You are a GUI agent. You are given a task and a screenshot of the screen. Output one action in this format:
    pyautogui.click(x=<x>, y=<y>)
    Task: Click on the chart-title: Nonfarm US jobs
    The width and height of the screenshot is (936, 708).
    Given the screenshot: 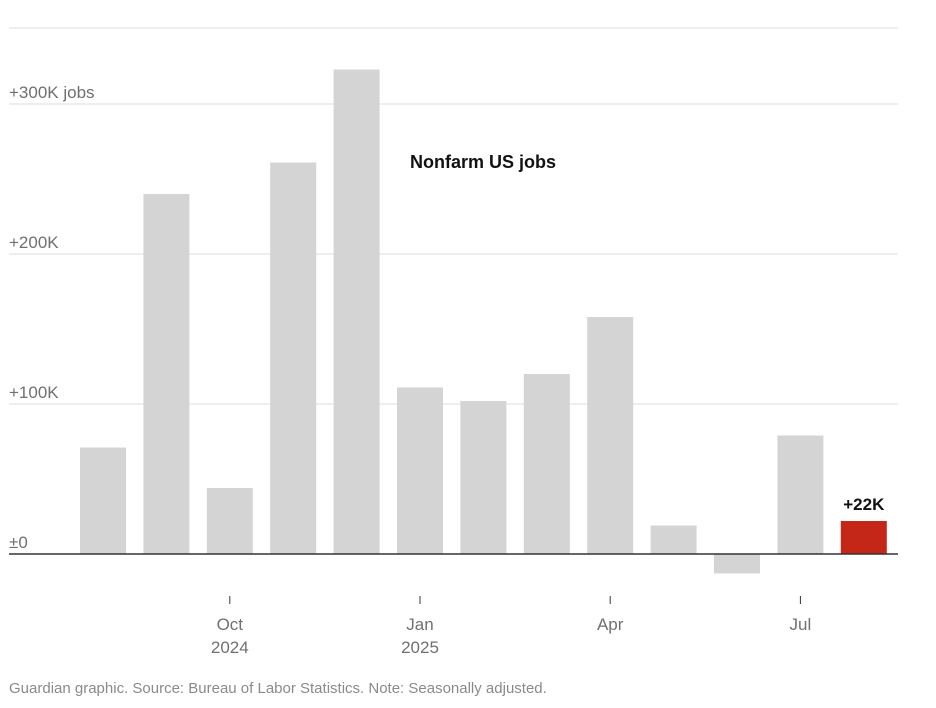 What is the action you would take?
    pyautogui.click(x=483, y=162)
    